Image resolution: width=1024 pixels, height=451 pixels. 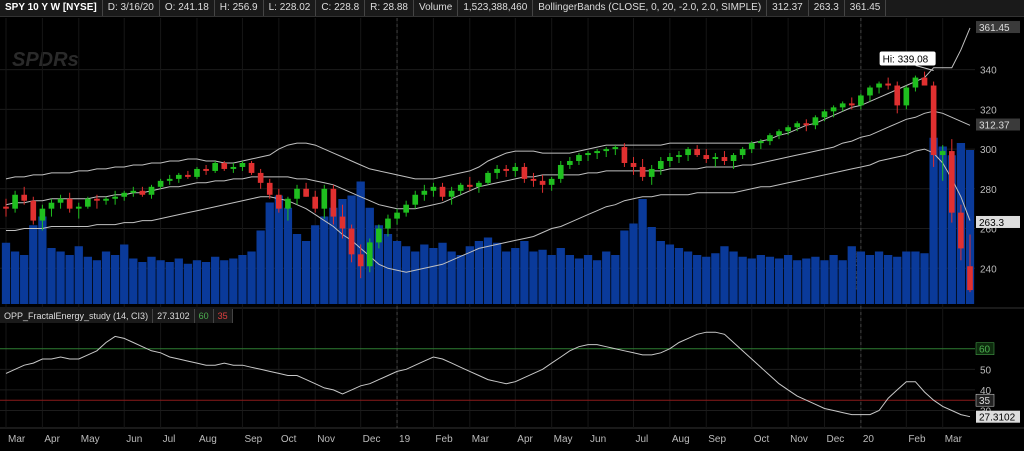 What do you see at coordinates (372, 439) in the screenshot?
I see `x-axis-label: Dec` at bounding box center [372, 439].